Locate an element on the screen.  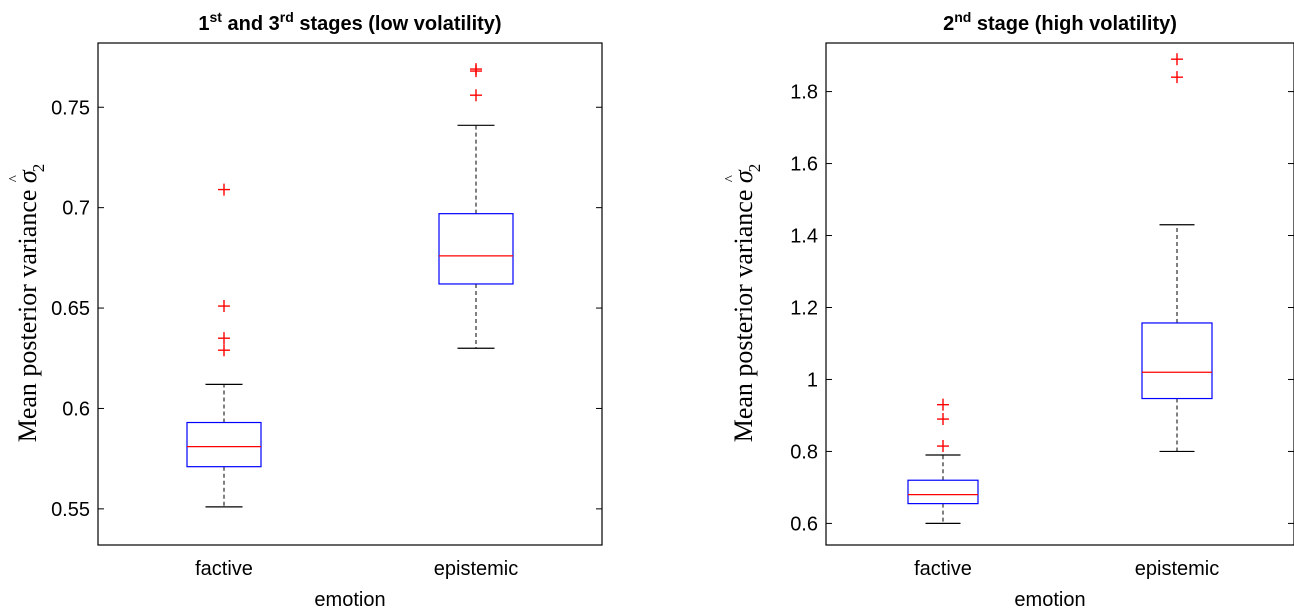
chart-title: 1st and 3rd stages (low volatility) is located at coordinates (349, 22).